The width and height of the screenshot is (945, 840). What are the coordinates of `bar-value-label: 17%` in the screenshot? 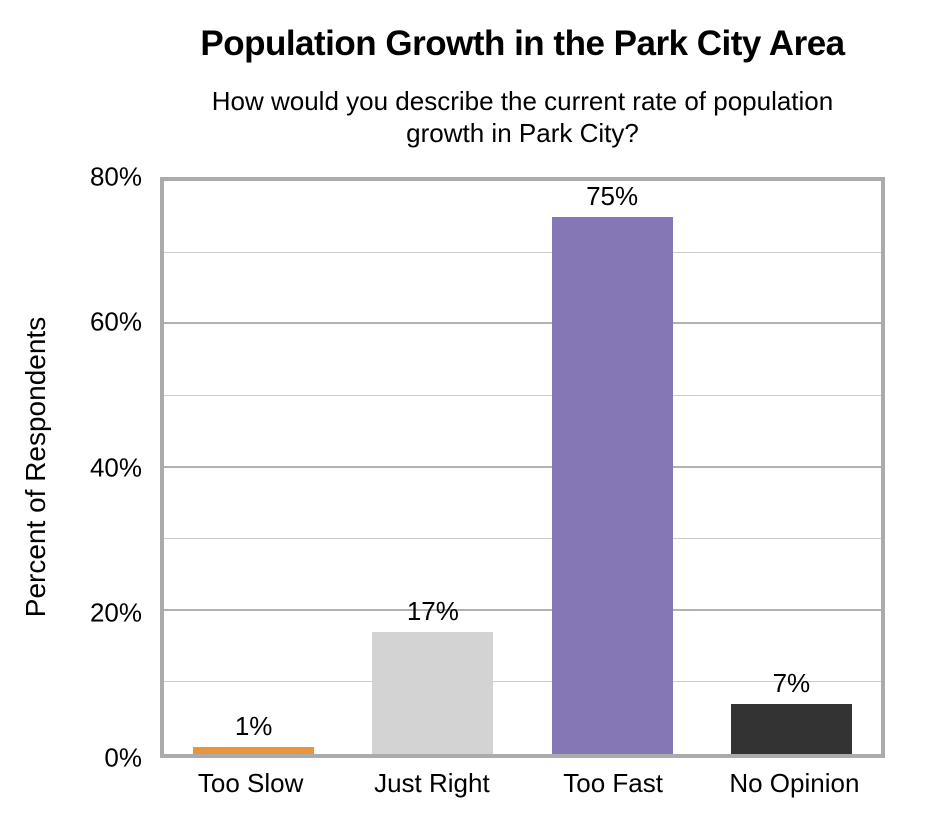 It's located at (432, 611).